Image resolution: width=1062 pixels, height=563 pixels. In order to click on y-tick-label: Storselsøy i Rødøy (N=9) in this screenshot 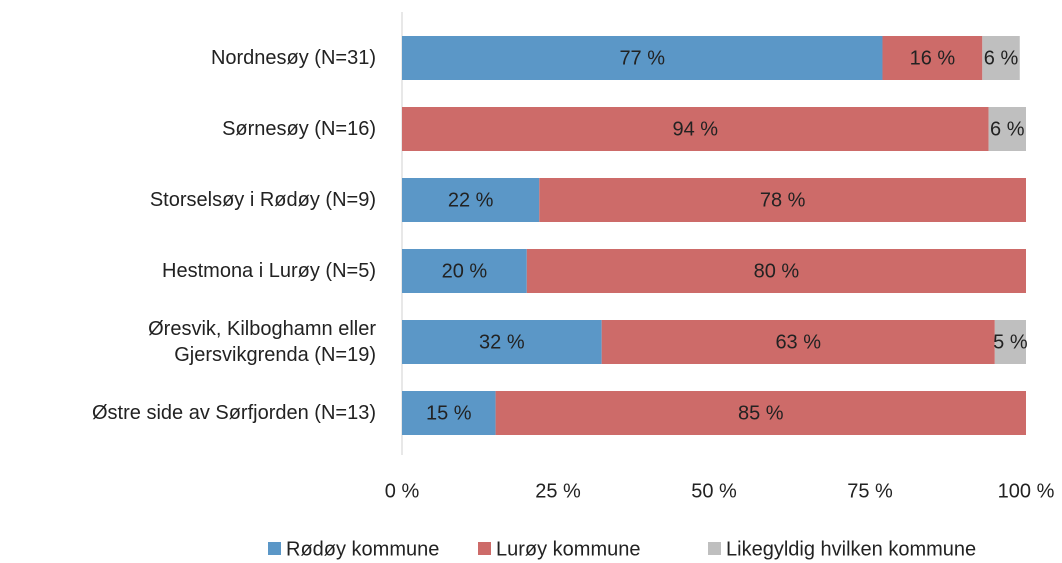, I will do `click(262, 200)`.